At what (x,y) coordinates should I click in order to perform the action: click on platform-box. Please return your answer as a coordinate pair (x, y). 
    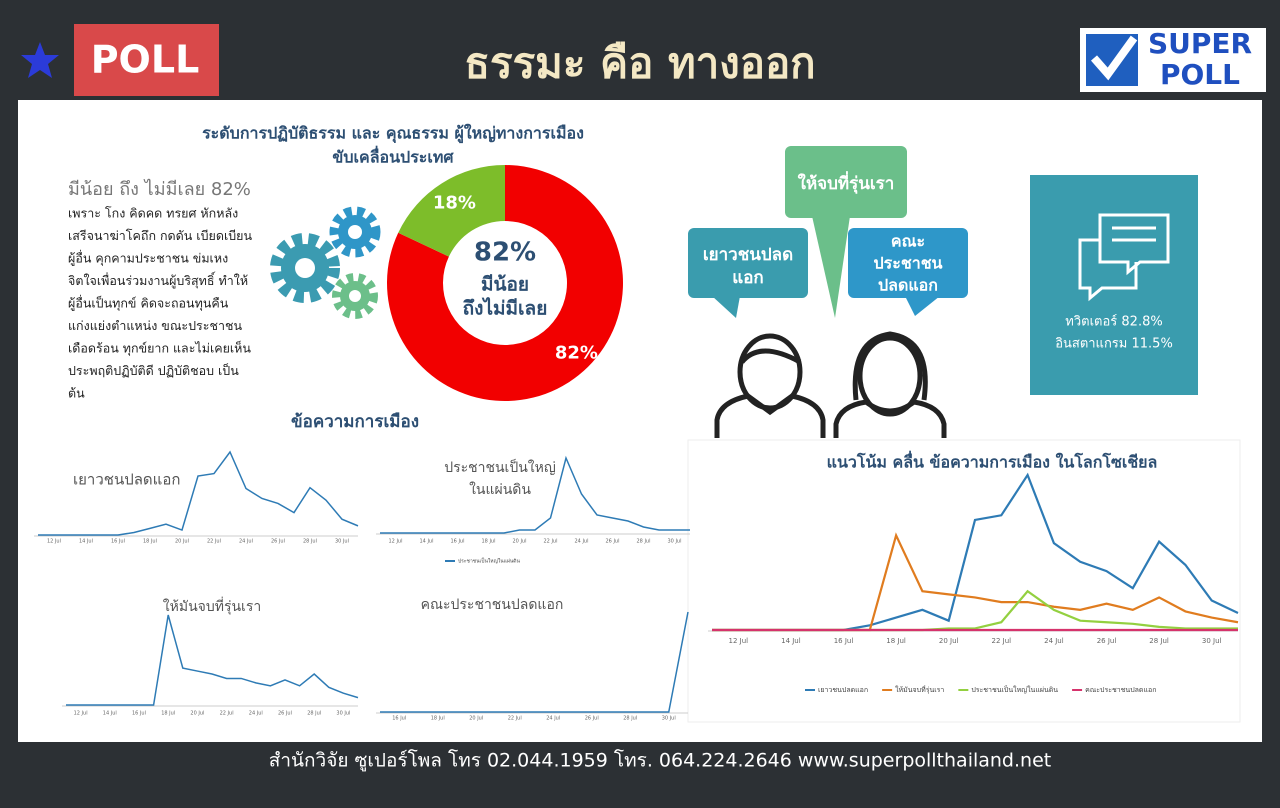
    Looking at the image, I should click on (1114, 285).